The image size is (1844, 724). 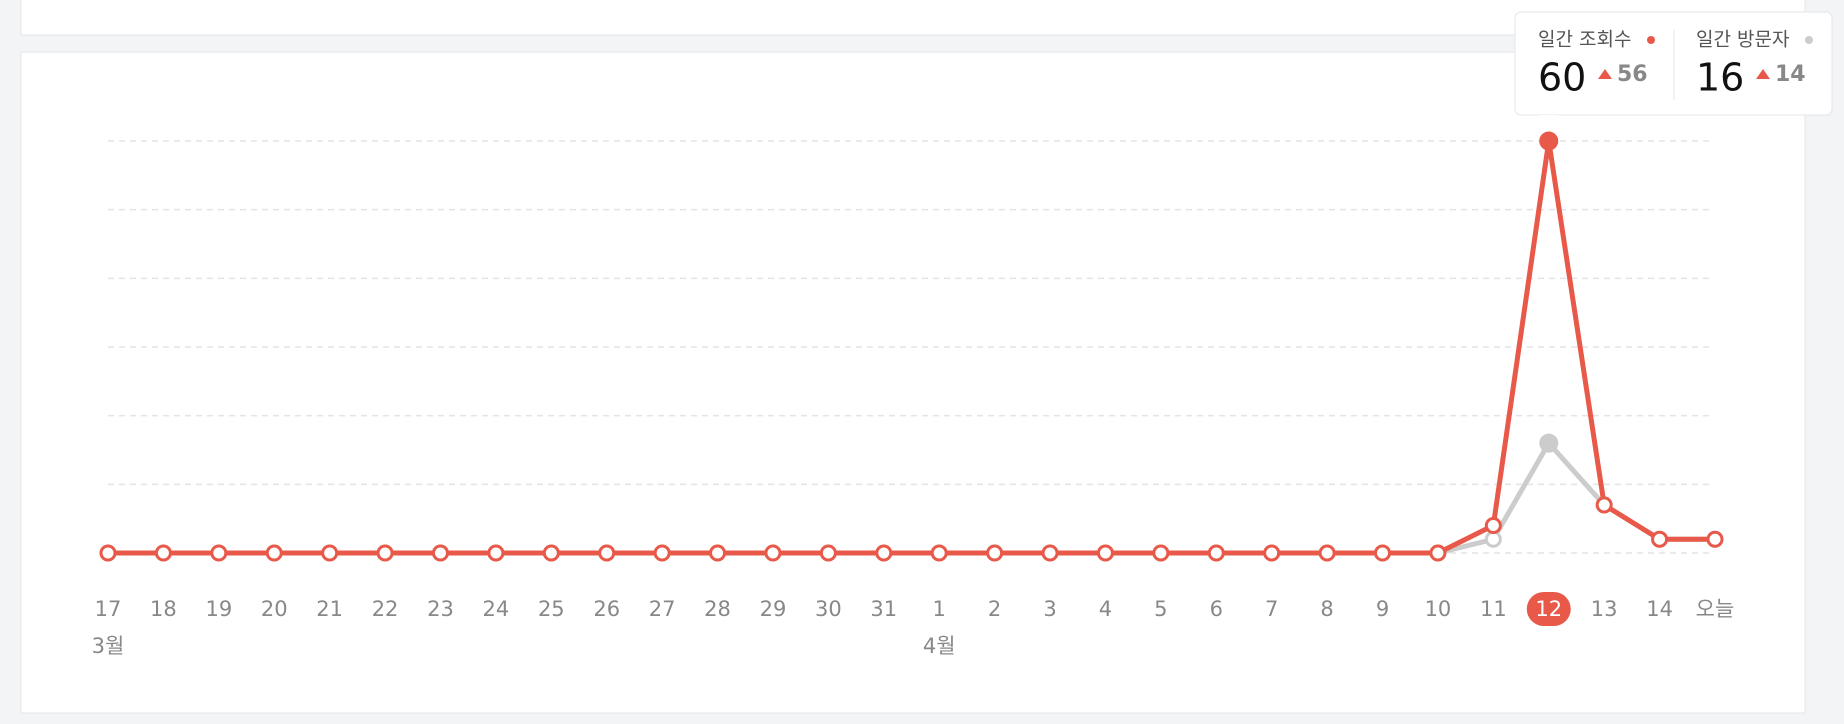 I want to click on month-label: 4월, so click(x=939, y=646).